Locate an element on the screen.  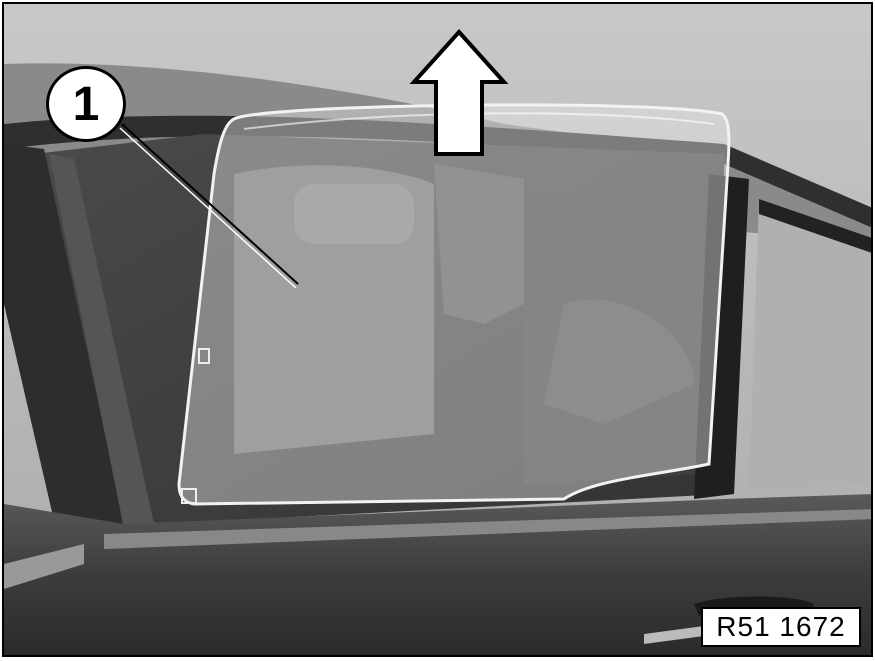
callout-number: 1 is located at coordinates (86, 104).